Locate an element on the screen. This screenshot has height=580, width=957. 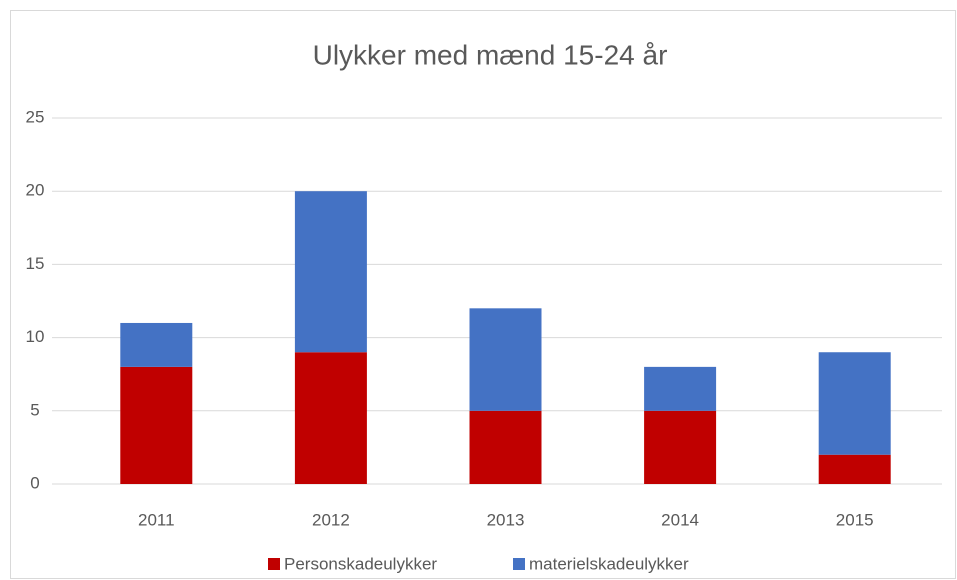
y-tick-label: 20 is located at coordinates (35, 190).